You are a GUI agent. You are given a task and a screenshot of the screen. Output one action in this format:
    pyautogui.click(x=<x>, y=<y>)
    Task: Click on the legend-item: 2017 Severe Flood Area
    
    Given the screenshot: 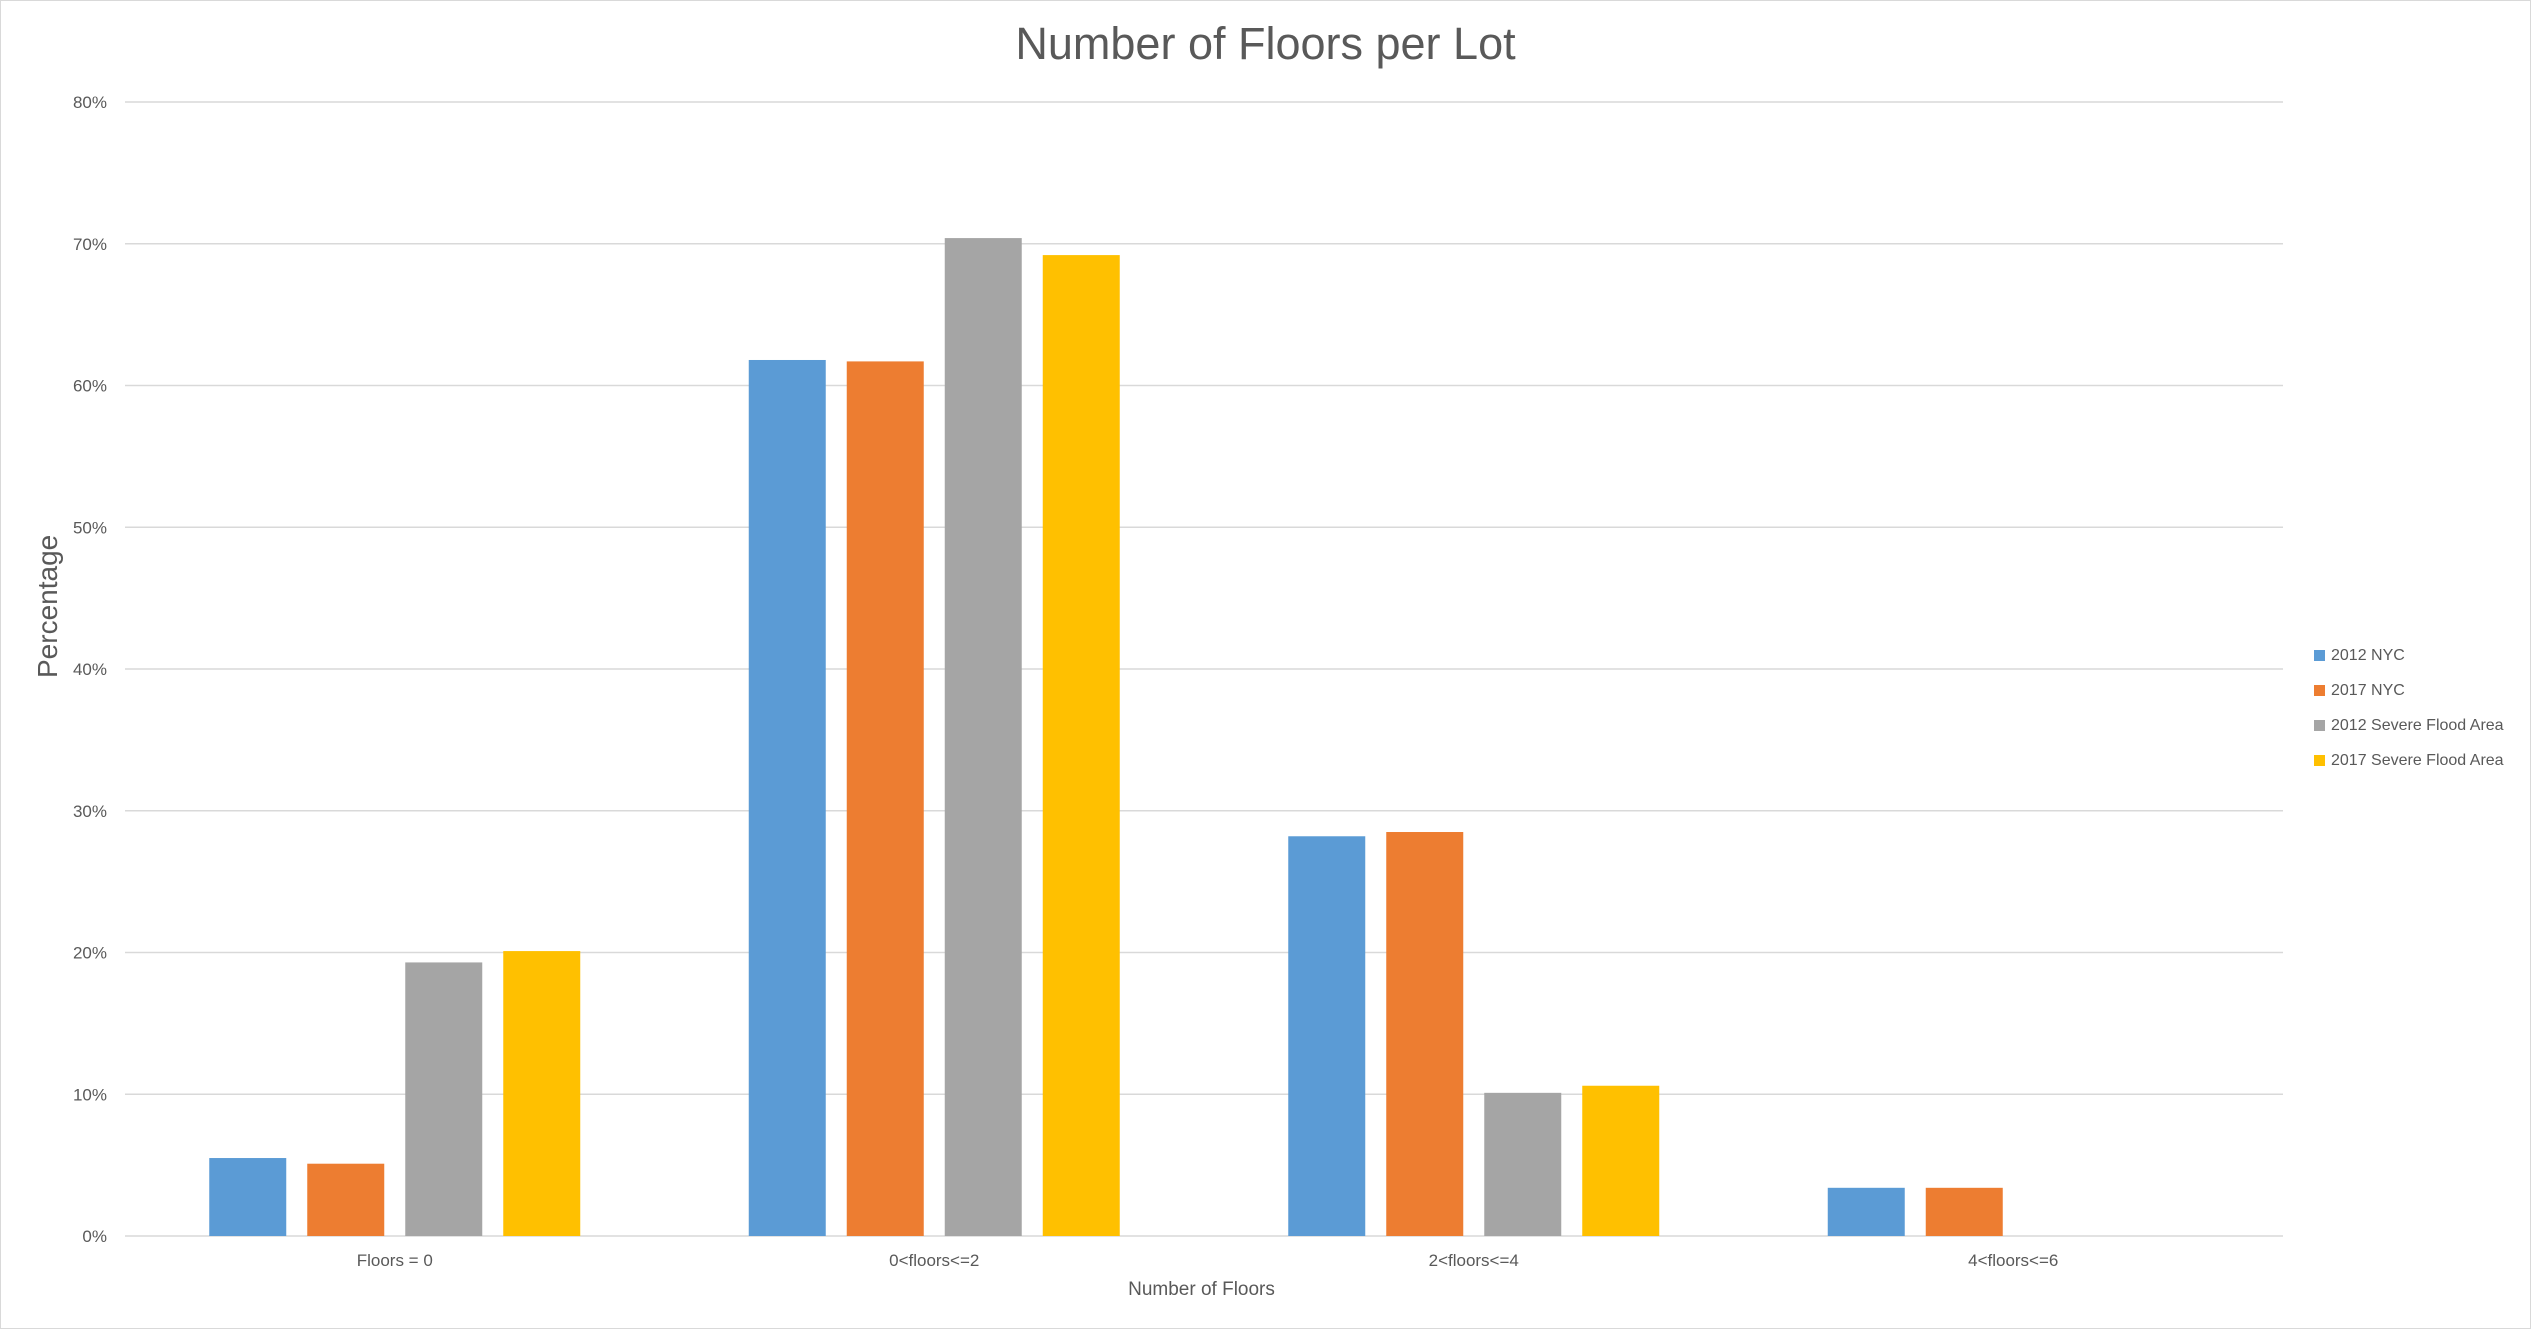 What is the action you would take?
    pyautogui.click(x=2409, y=760)
    